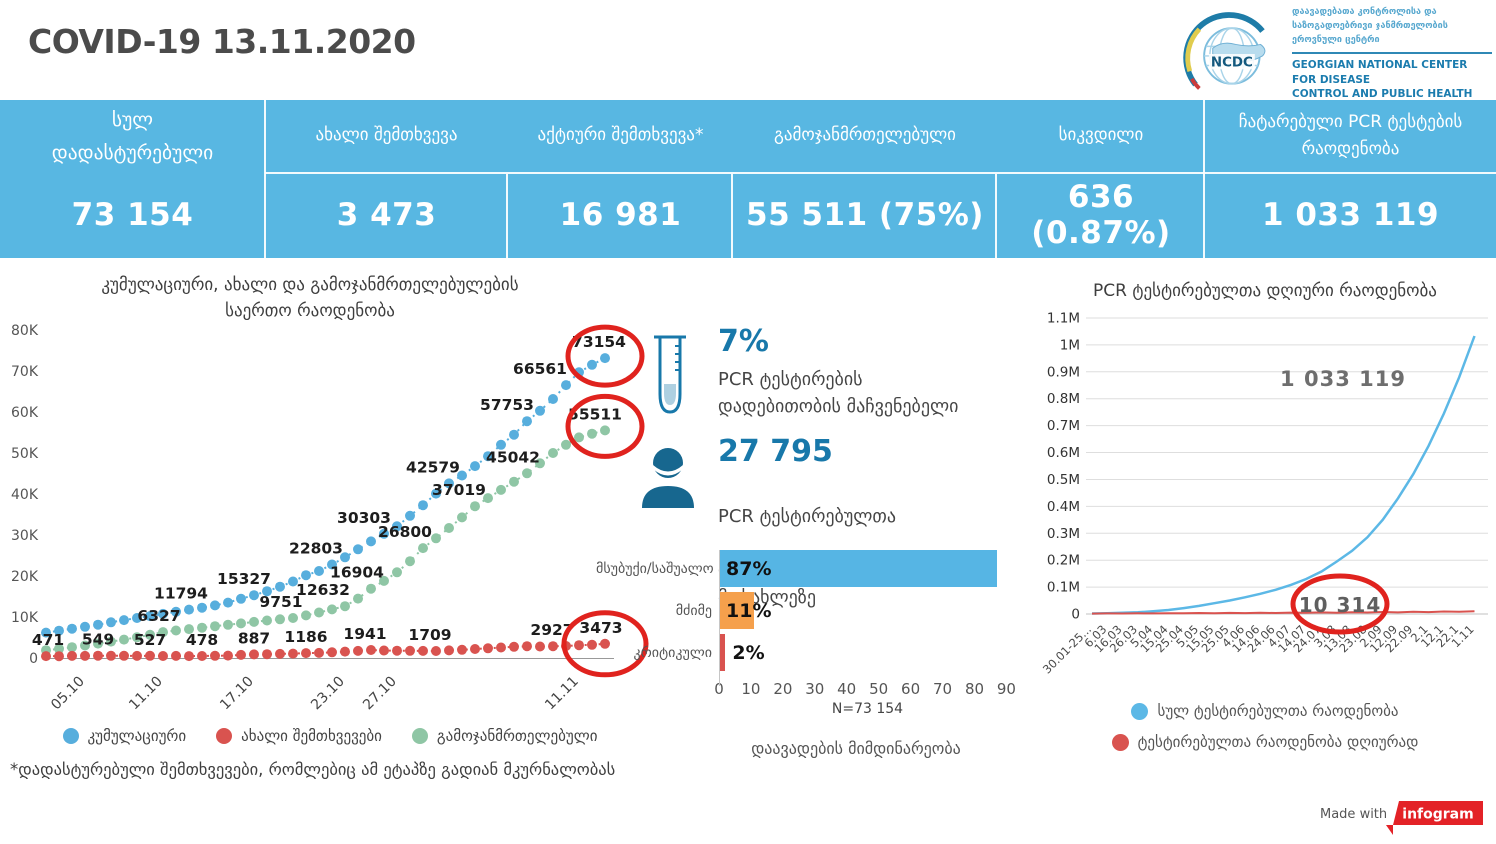 This screenshot has height=844, width=1496. Describe the element at coordinates (386, 215) in the screenshot. I see `stat-value: 3 473` at that location.